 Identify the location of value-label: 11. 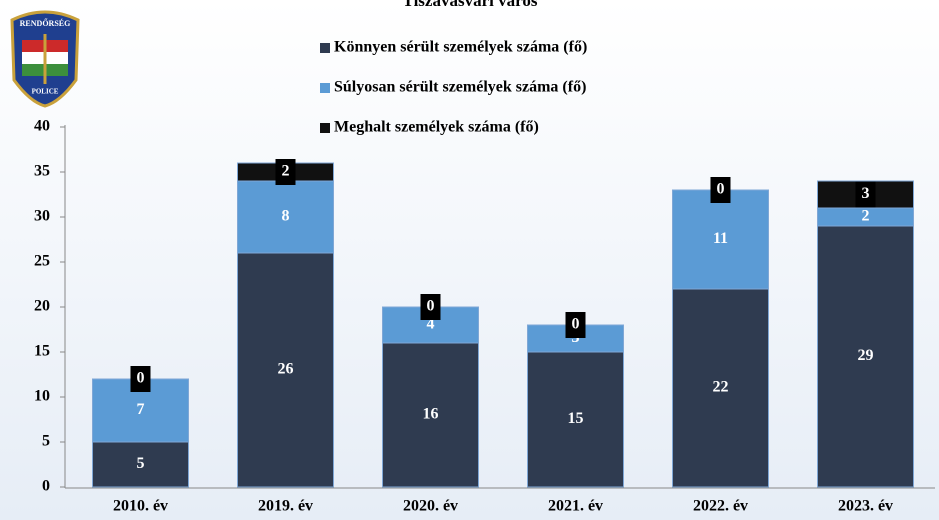
(720, 238).